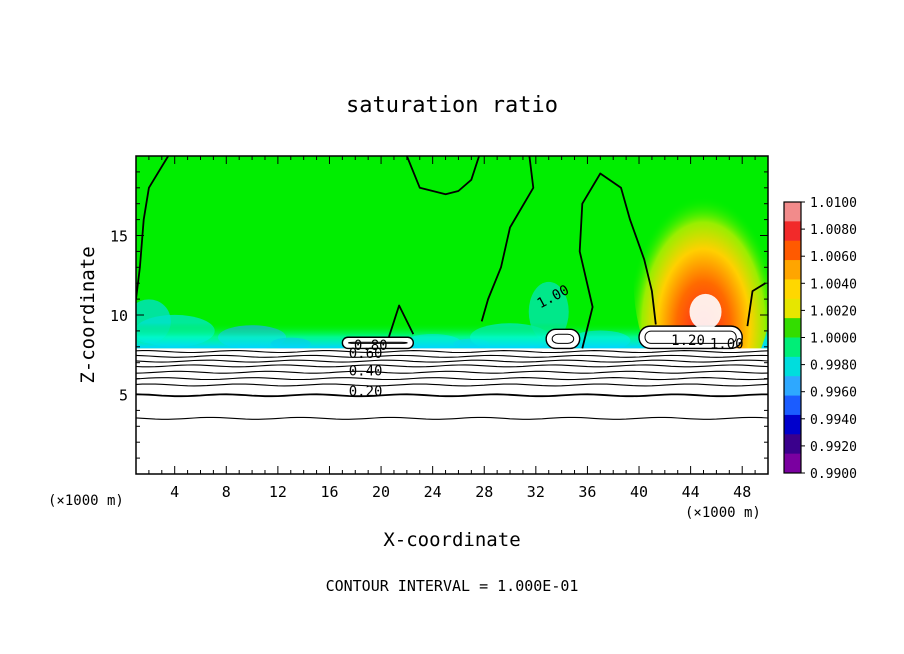 This screenshot has height=654, width=904. I want to click on contour-label: 0.80, so click(371, 346).